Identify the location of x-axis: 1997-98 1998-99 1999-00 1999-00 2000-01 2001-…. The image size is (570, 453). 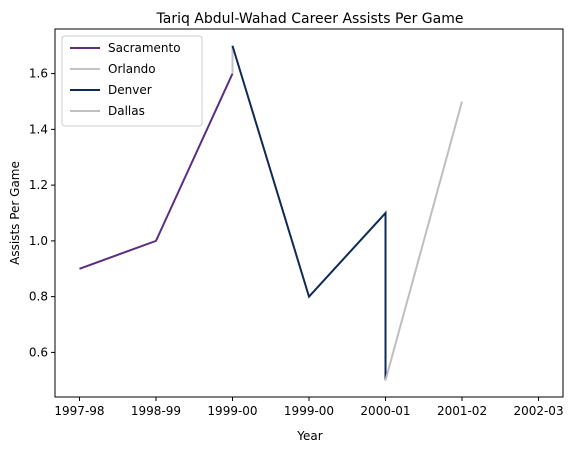
(309, 407).